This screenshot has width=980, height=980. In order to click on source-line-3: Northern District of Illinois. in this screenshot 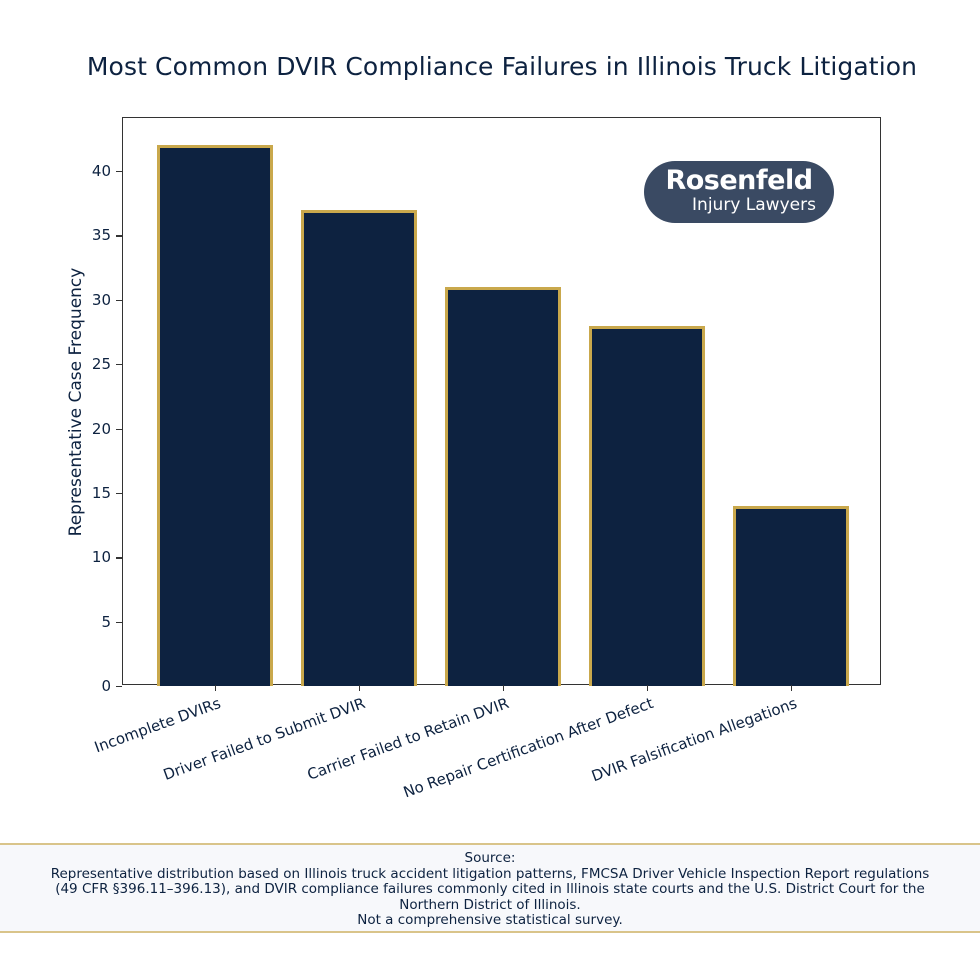, I will do `click(490, 904)`.